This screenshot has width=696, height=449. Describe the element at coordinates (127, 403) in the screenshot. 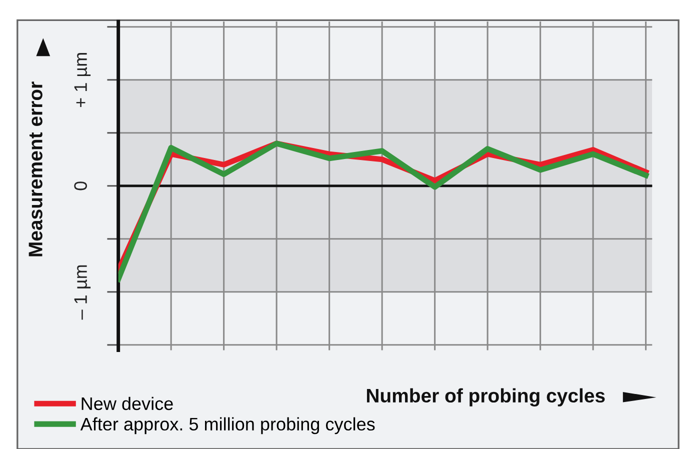

I see `legend-label: New device` at that location.